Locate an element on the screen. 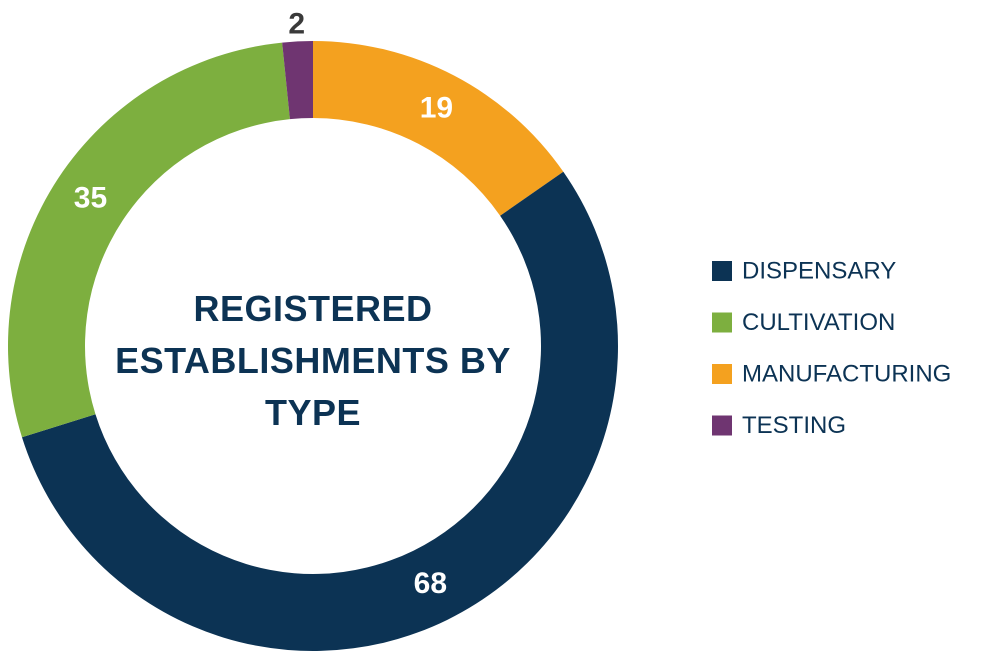 The image size is (982, 652). slice-label: 68 is located at coordinates (430, 583).